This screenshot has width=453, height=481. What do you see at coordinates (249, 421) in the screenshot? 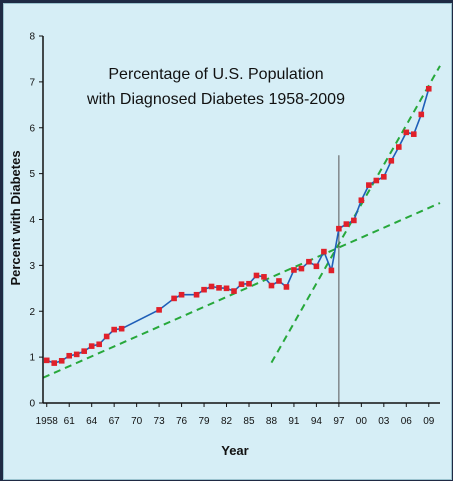
I see `x-tick-label: 85` at bounding box center [249, 421].